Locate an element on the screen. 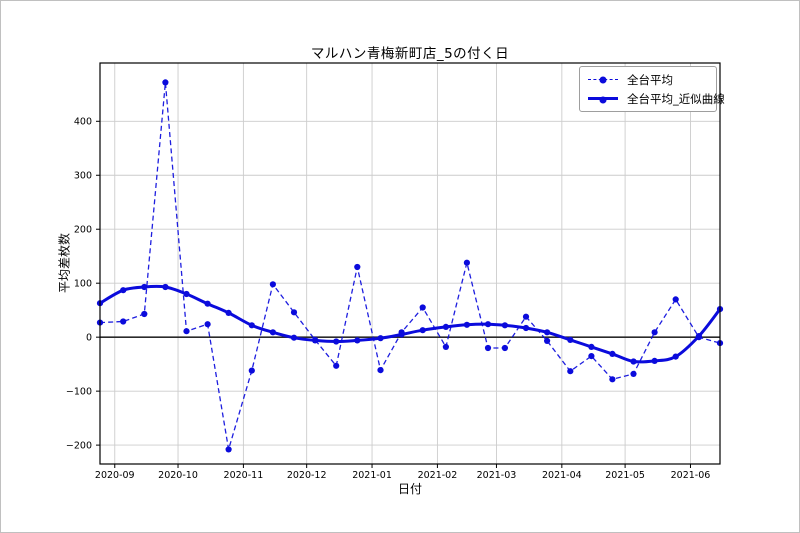 The image size is (800, 533). chart-title: マルハン青梅新町店_5の付く日 is located at coordinates (410, 54).